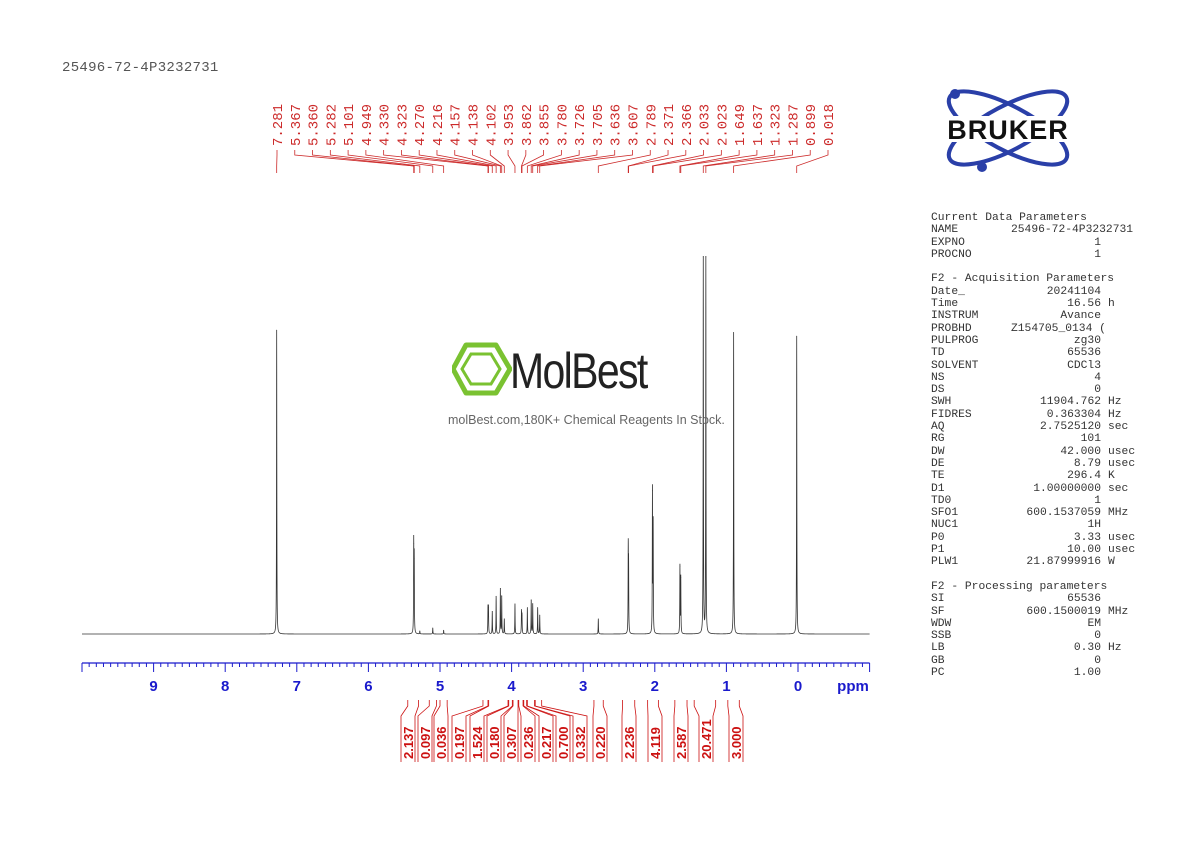 The height and width of the screenshot is (842, 1190). Describe the element at coordinates (777, 125) in the screenshot. I see `peak-label: 1.323` at that location.